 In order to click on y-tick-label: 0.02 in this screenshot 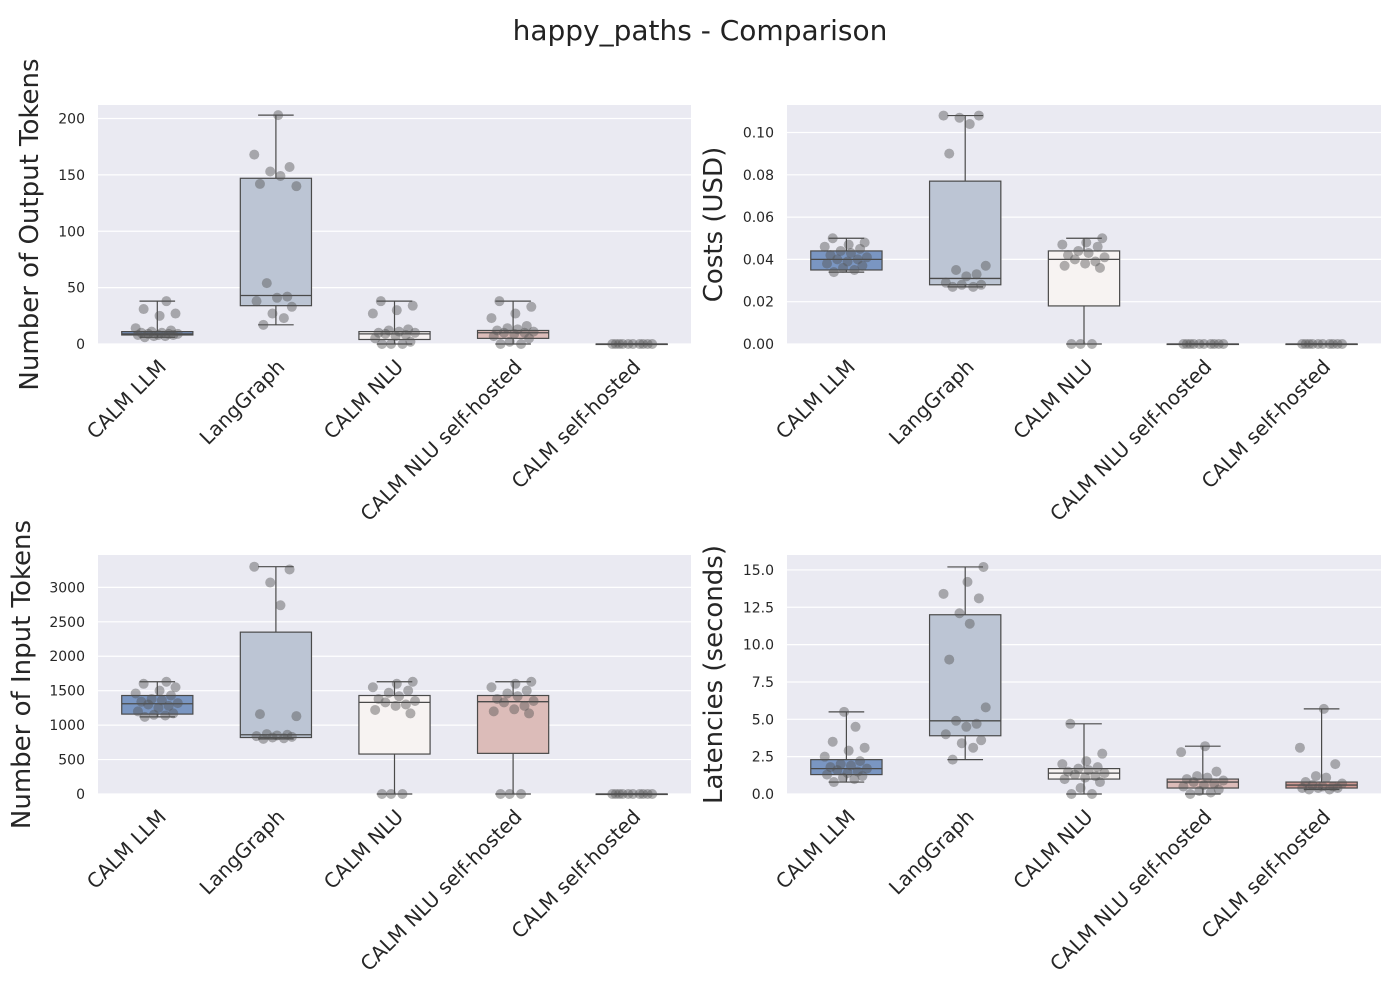, I will do `click(758, 303)`.